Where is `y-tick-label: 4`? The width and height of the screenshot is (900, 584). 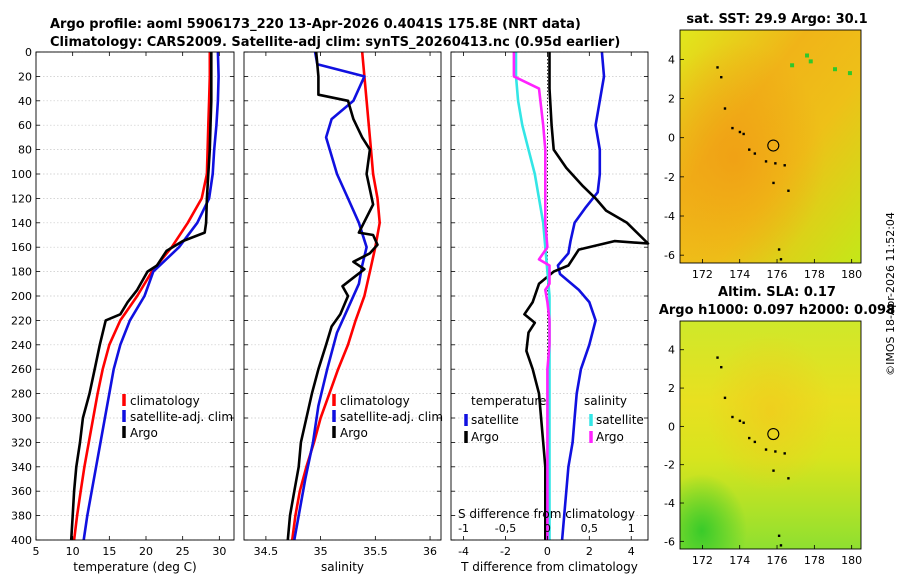 y-tick-label: 4 is located at coordinates (671, 59).